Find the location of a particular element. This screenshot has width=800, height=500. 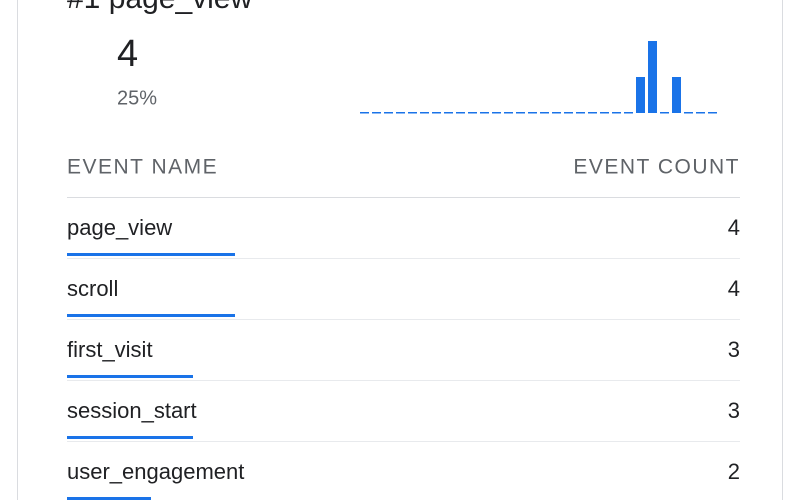

event-name: user_engagement is located at coordinates (155, 471).